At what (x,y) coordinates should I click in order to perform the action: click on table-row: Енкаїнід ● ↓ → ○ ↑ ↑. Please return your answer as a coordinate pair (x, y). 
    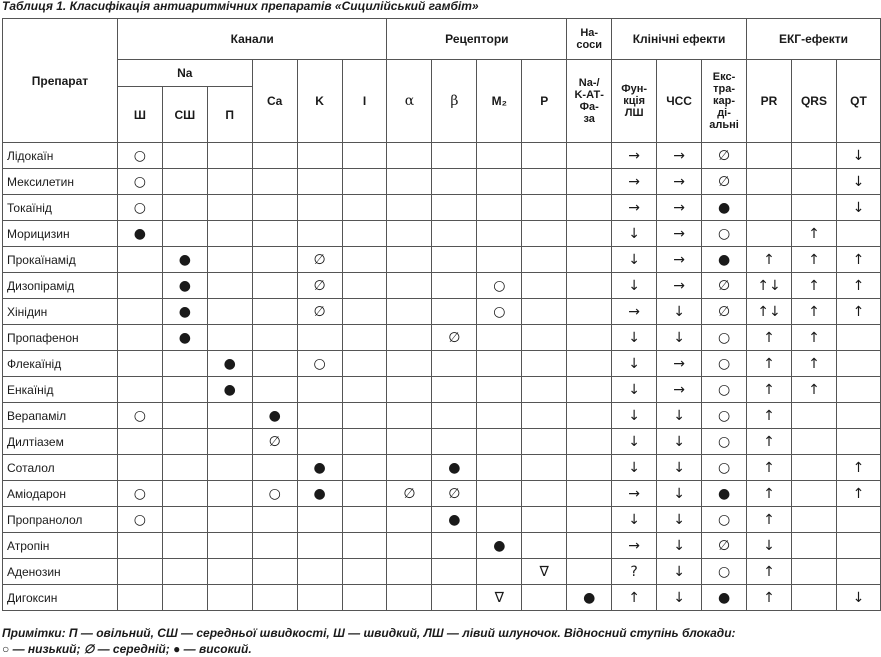
    Looking at the image, I should click on (441, 389).